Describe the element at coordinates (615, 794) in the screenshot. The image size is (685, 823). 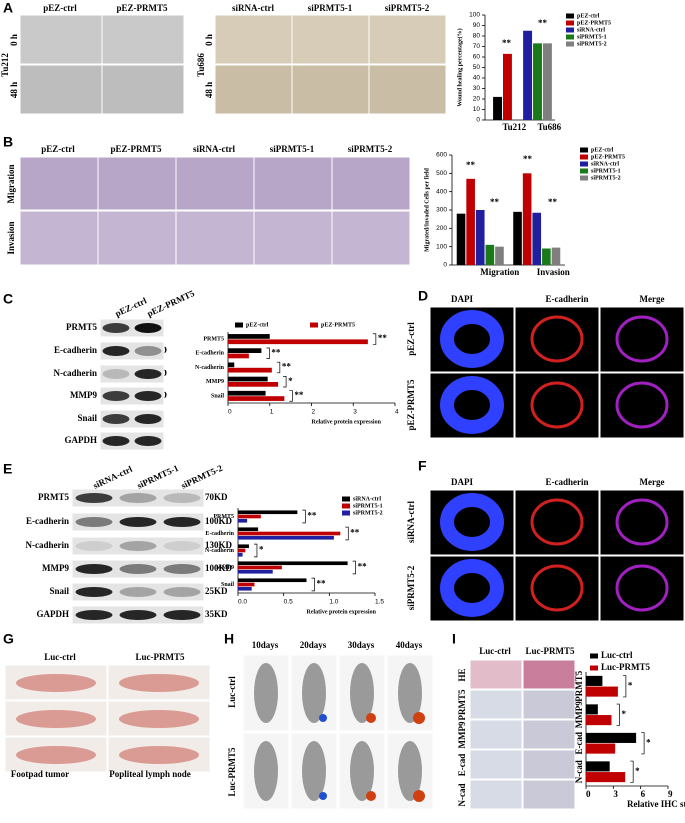
I see `x-tick-label: 3` at that location.